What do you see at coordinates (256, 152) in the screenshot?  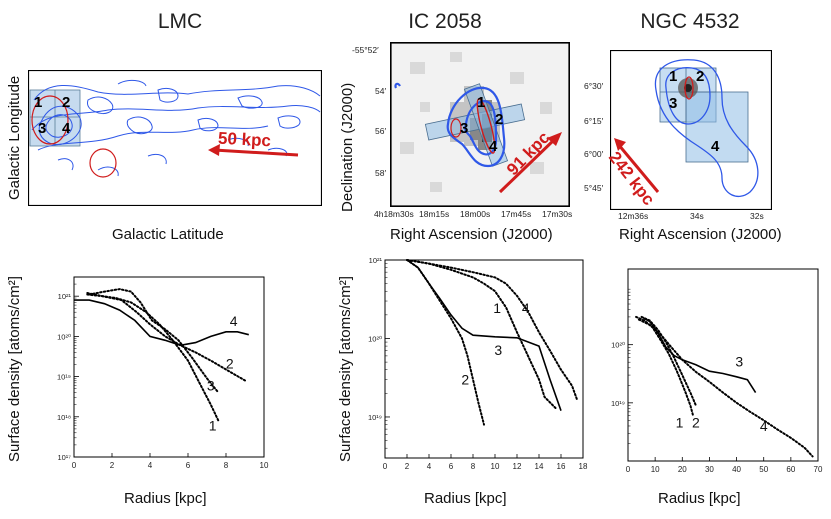 I see `lmc-scale-arrow` at bounding box center [256, 152].